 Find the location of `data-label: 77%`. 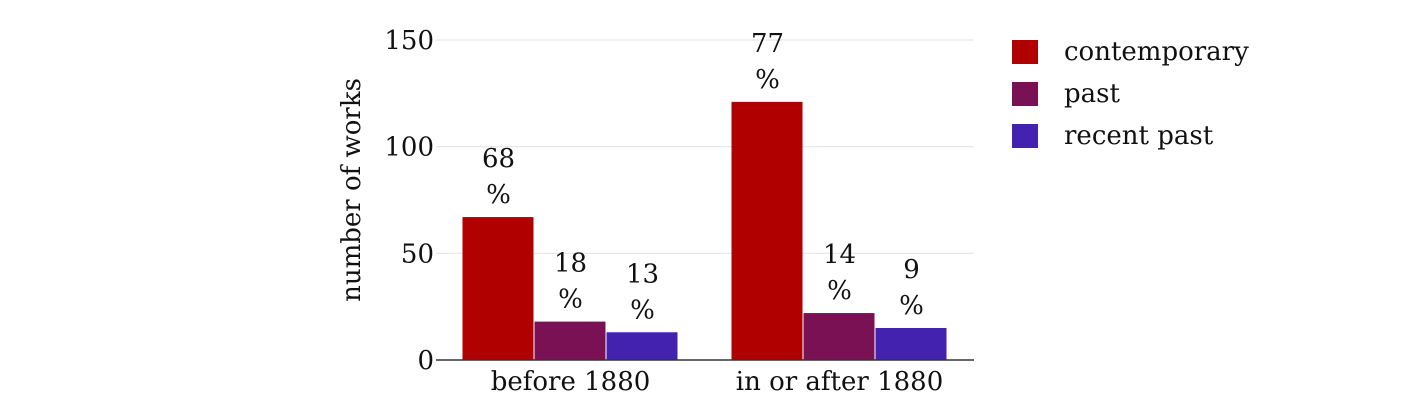

data-label: 77% is located at coordinates (767, 62).